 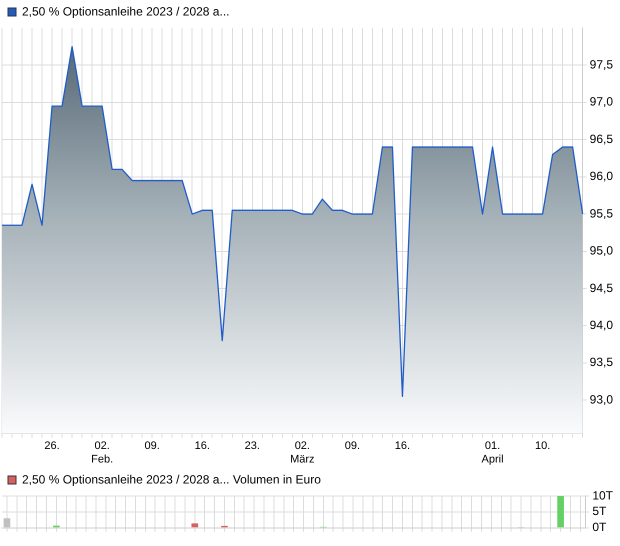 I want to click on y-tick-label: 96,5, so click(x=602, y=139).